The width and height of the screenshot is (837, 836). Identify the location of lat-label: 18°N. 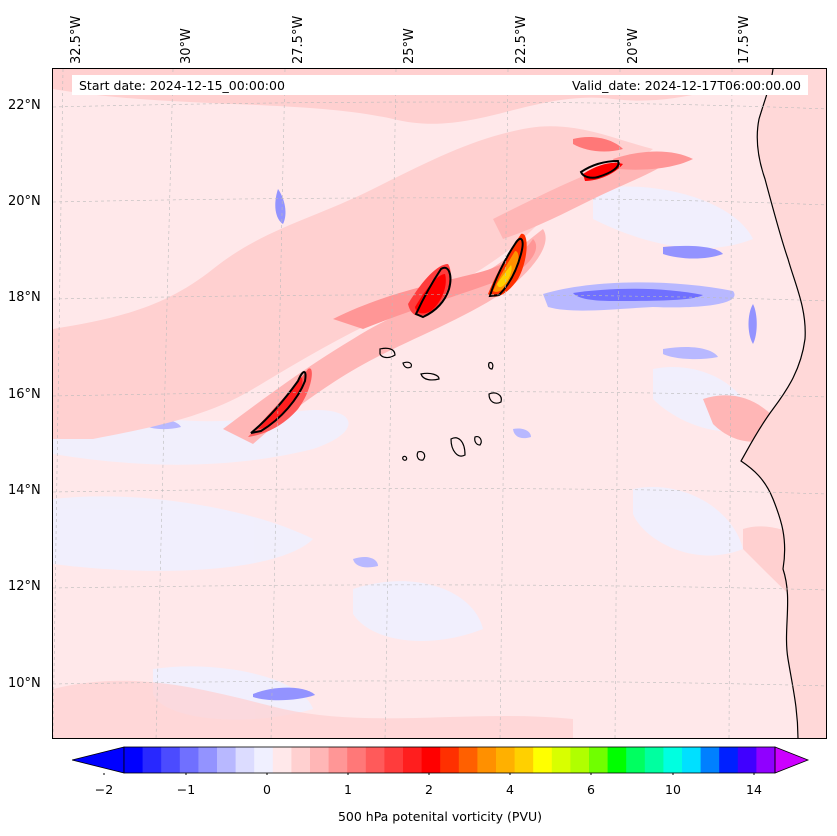
(24, 297).